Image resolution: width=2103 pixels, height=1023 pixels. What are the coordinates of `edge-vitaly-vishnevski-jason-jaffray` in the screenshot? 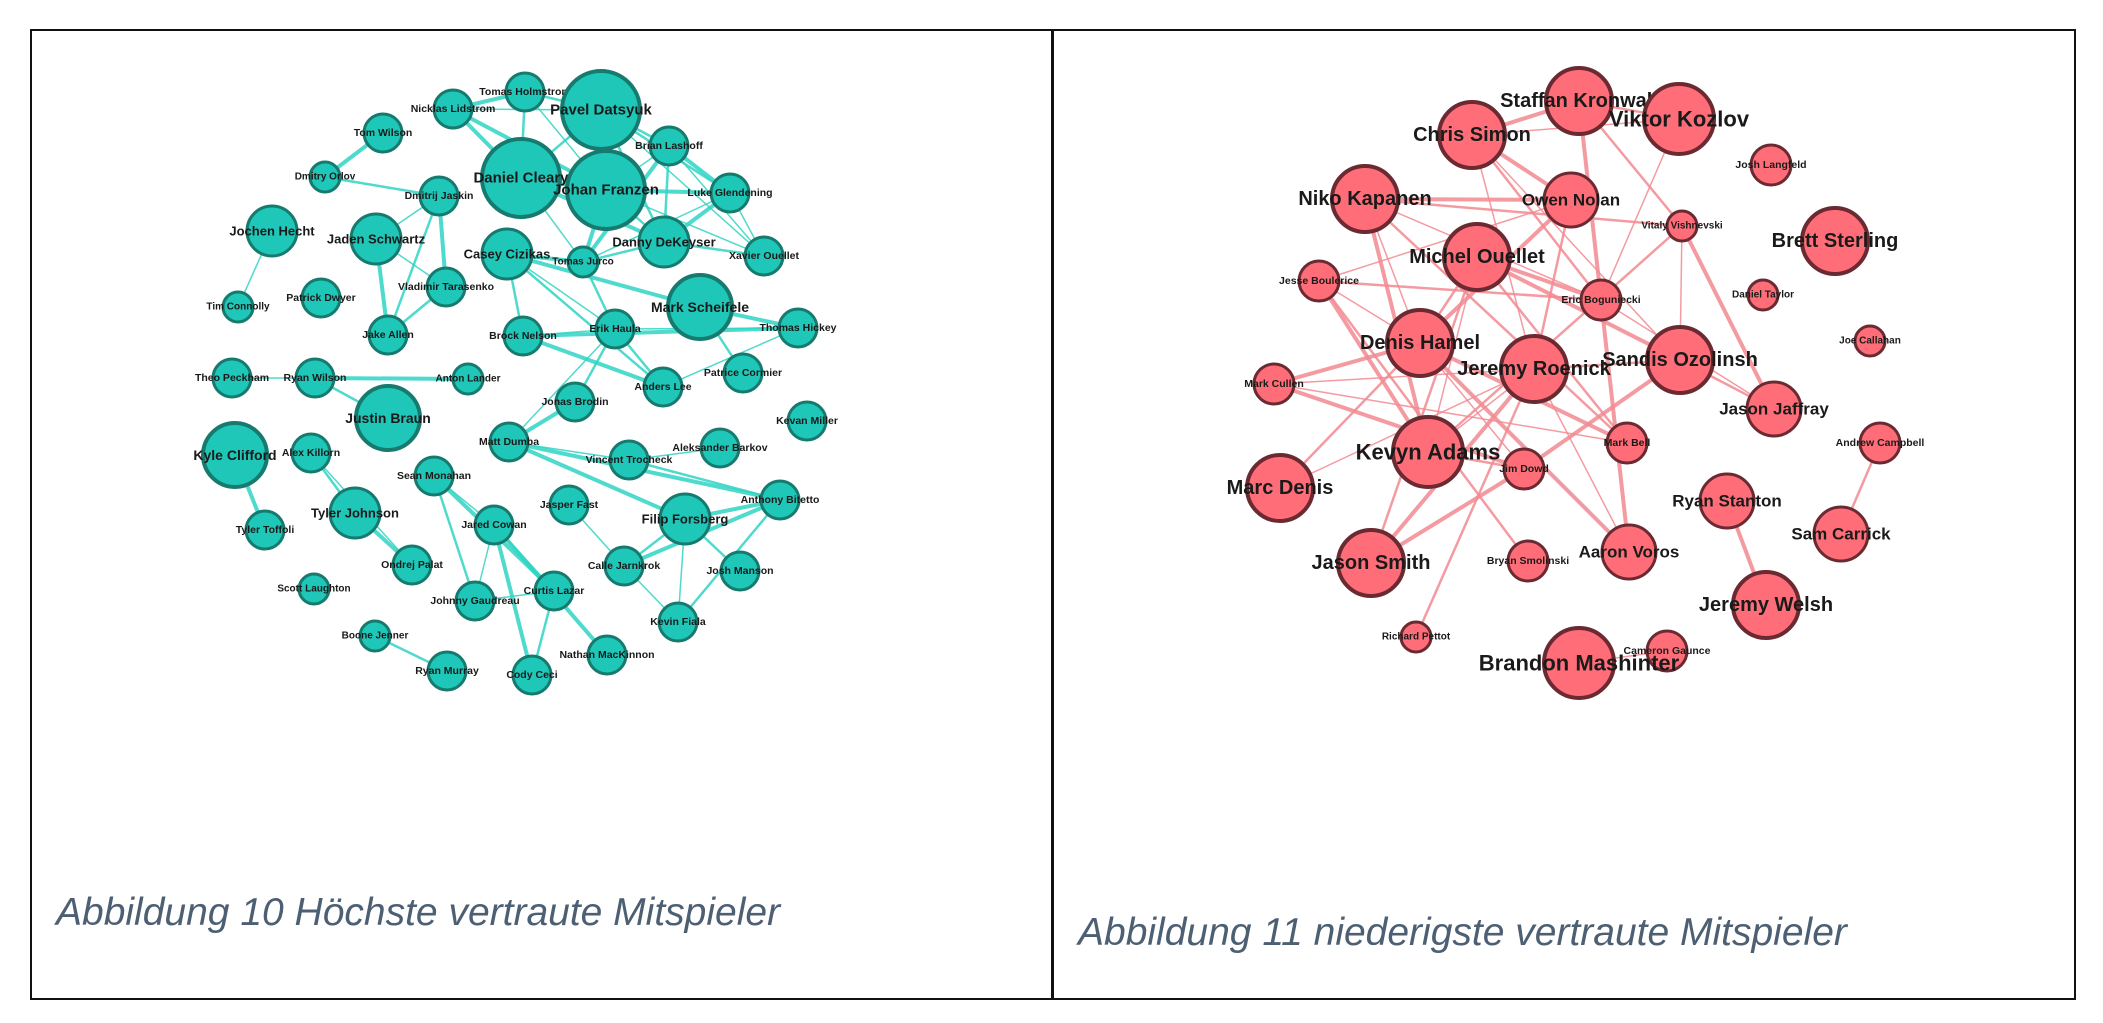 It's located at (1728, 317).